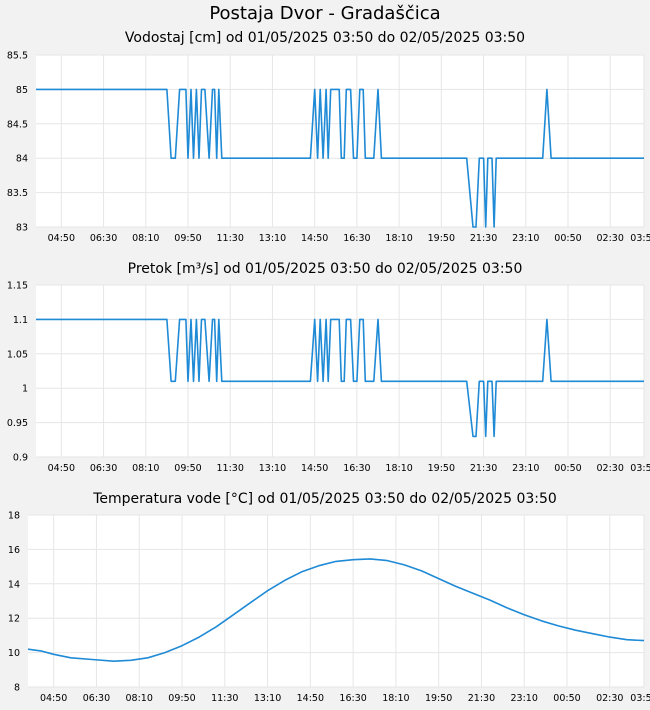 The width and height of the screenshot is (650, 710). Describe the element at coordinates (17, 423) in the screenshot. I see `y-tick-label: 0.95` at that location.